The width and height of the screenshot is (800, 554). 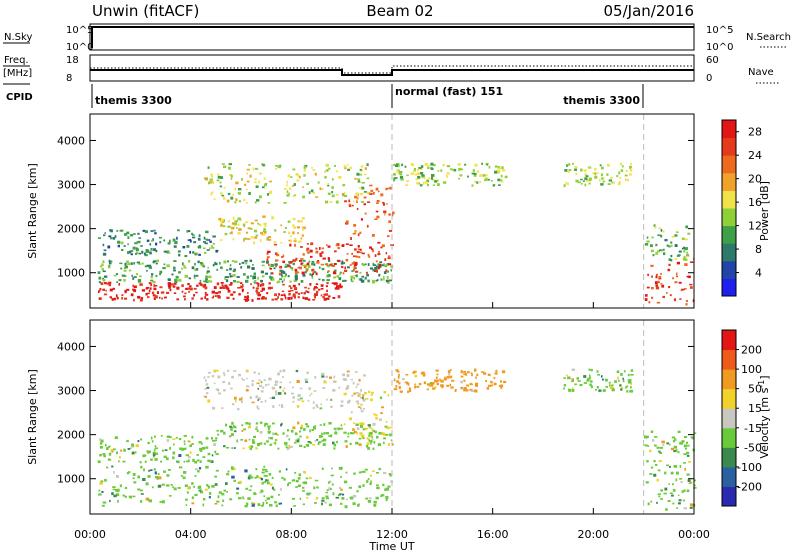 I want to click on colorbar-tick-label: 20, so click(x=755, y=179).